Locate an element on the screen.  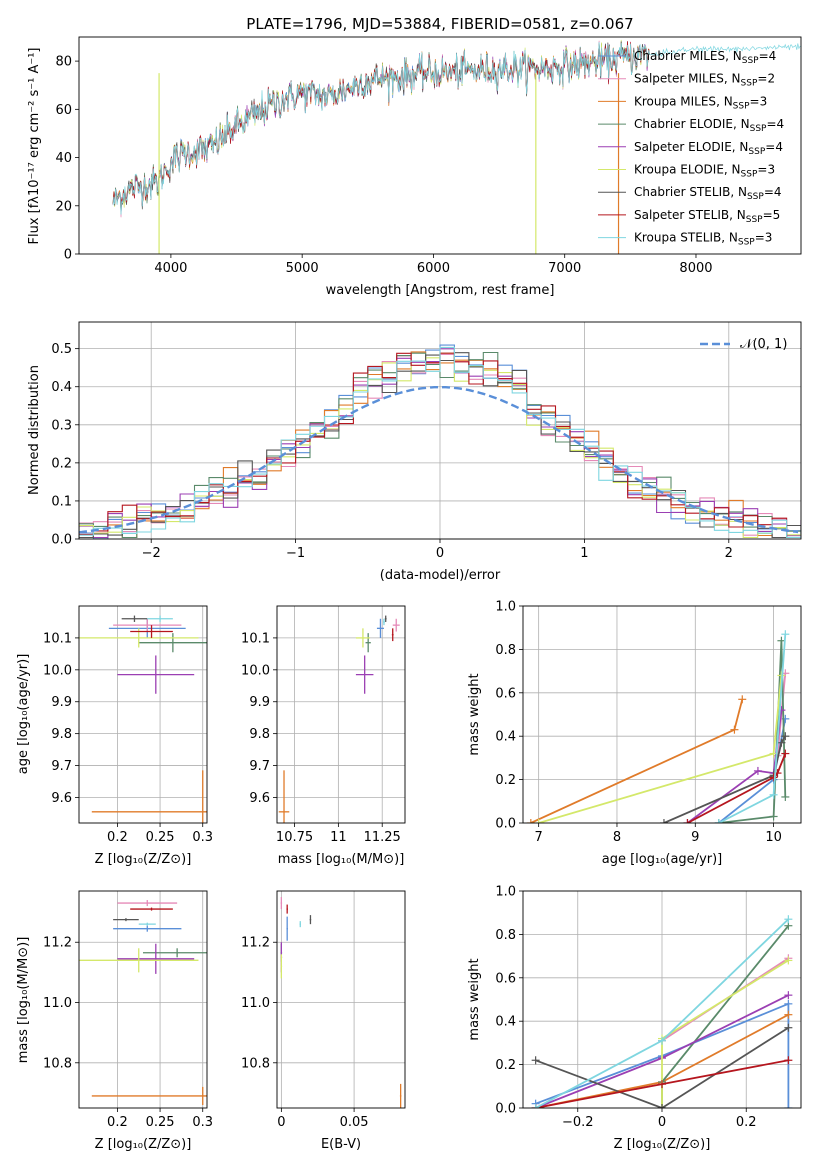
y-tick-label: 60 is located at coordinates (63, 110).